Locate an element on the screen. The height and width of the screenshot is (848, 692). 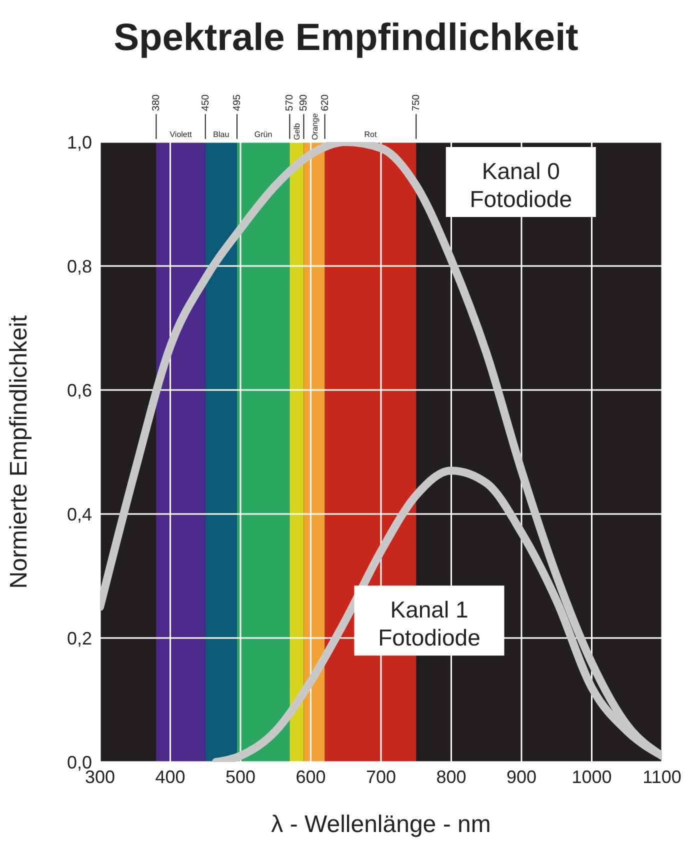
x-tick-label: 400 is located at coordinates (170, 776).